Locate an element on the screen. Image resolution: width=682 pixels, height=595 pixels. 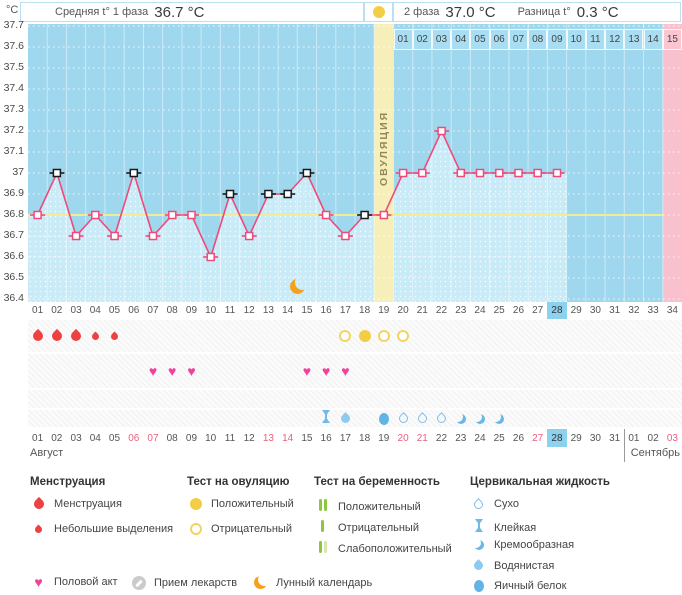
cycle-day-cell: 13 is located at coordinates (268, 310).